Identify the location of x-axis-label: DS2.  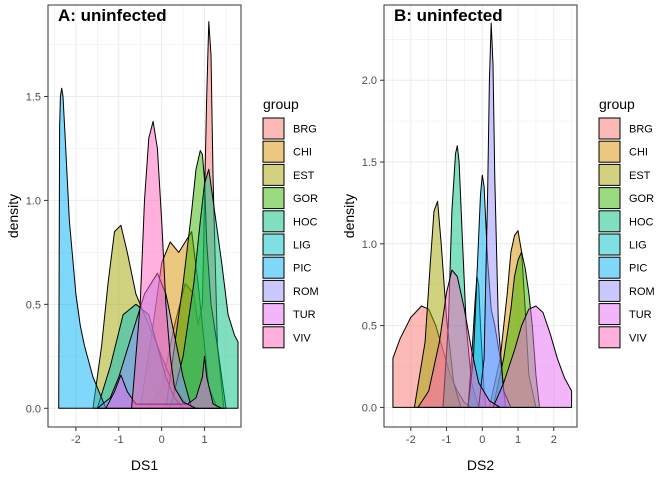
(480, 465).